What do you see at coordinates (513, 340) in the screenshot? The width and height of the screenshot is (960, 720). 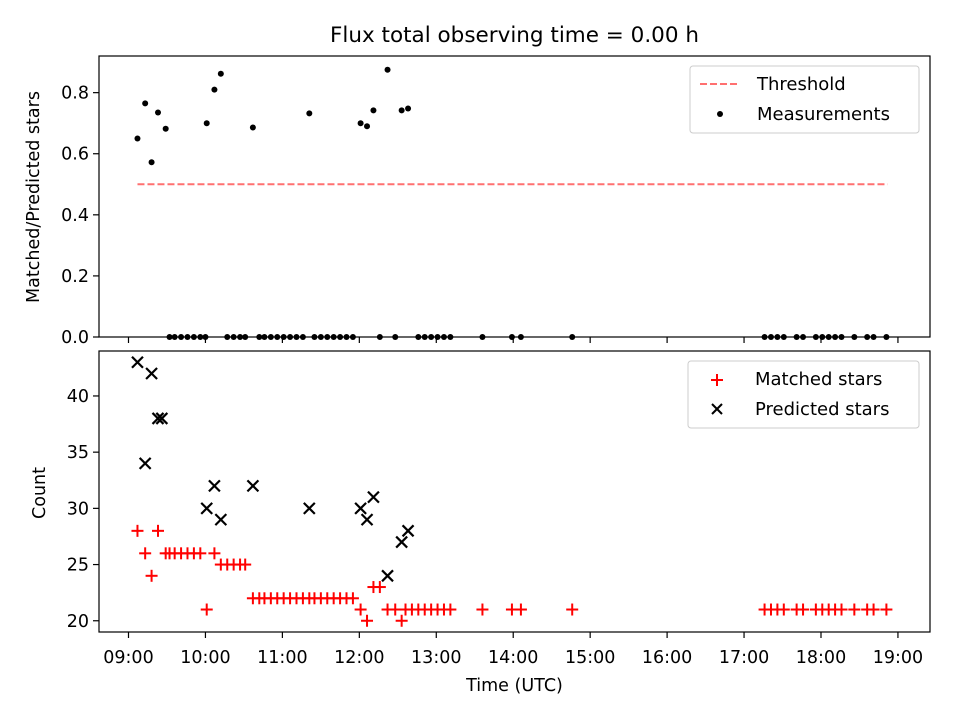 I see `top-x-axis-ticks` at bounding box center [513, 340].